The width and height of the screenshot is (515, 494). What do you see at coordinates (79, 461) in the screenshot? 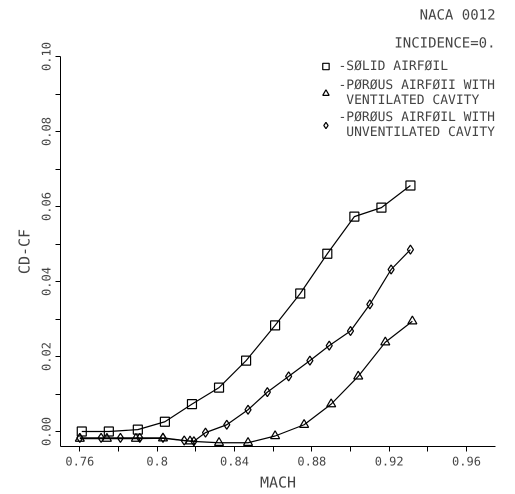
I see `x-tick-label: 0.76` at bounding box center [79, 461].